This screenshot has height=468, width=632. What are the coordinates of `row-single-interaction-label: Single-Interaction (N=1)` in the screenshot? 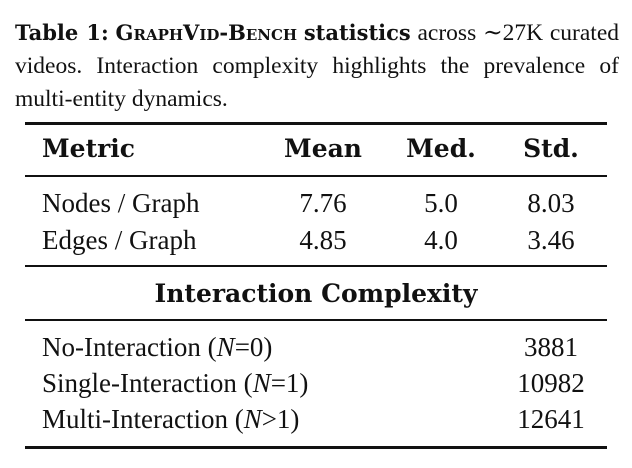 It's located at (175, 383).